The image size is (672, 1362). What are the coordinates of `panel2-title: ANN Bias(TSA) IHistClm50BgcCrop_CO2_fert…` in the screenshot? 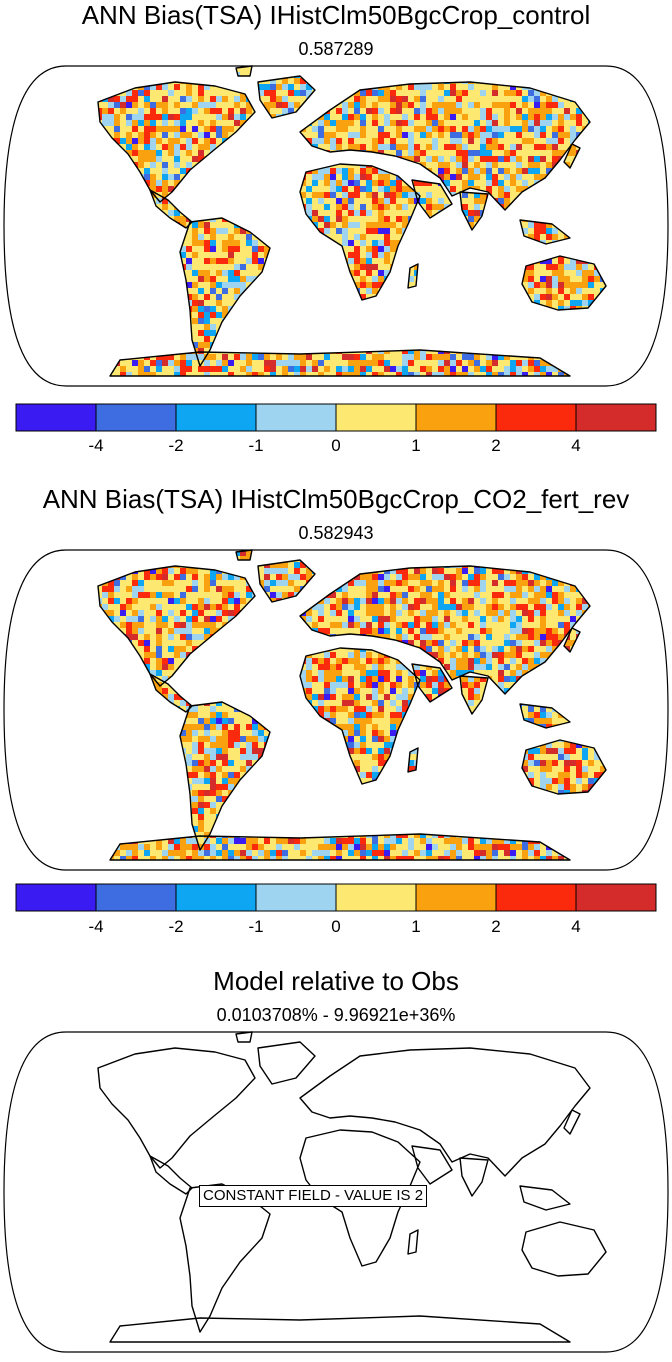 It's located at (336, 499).